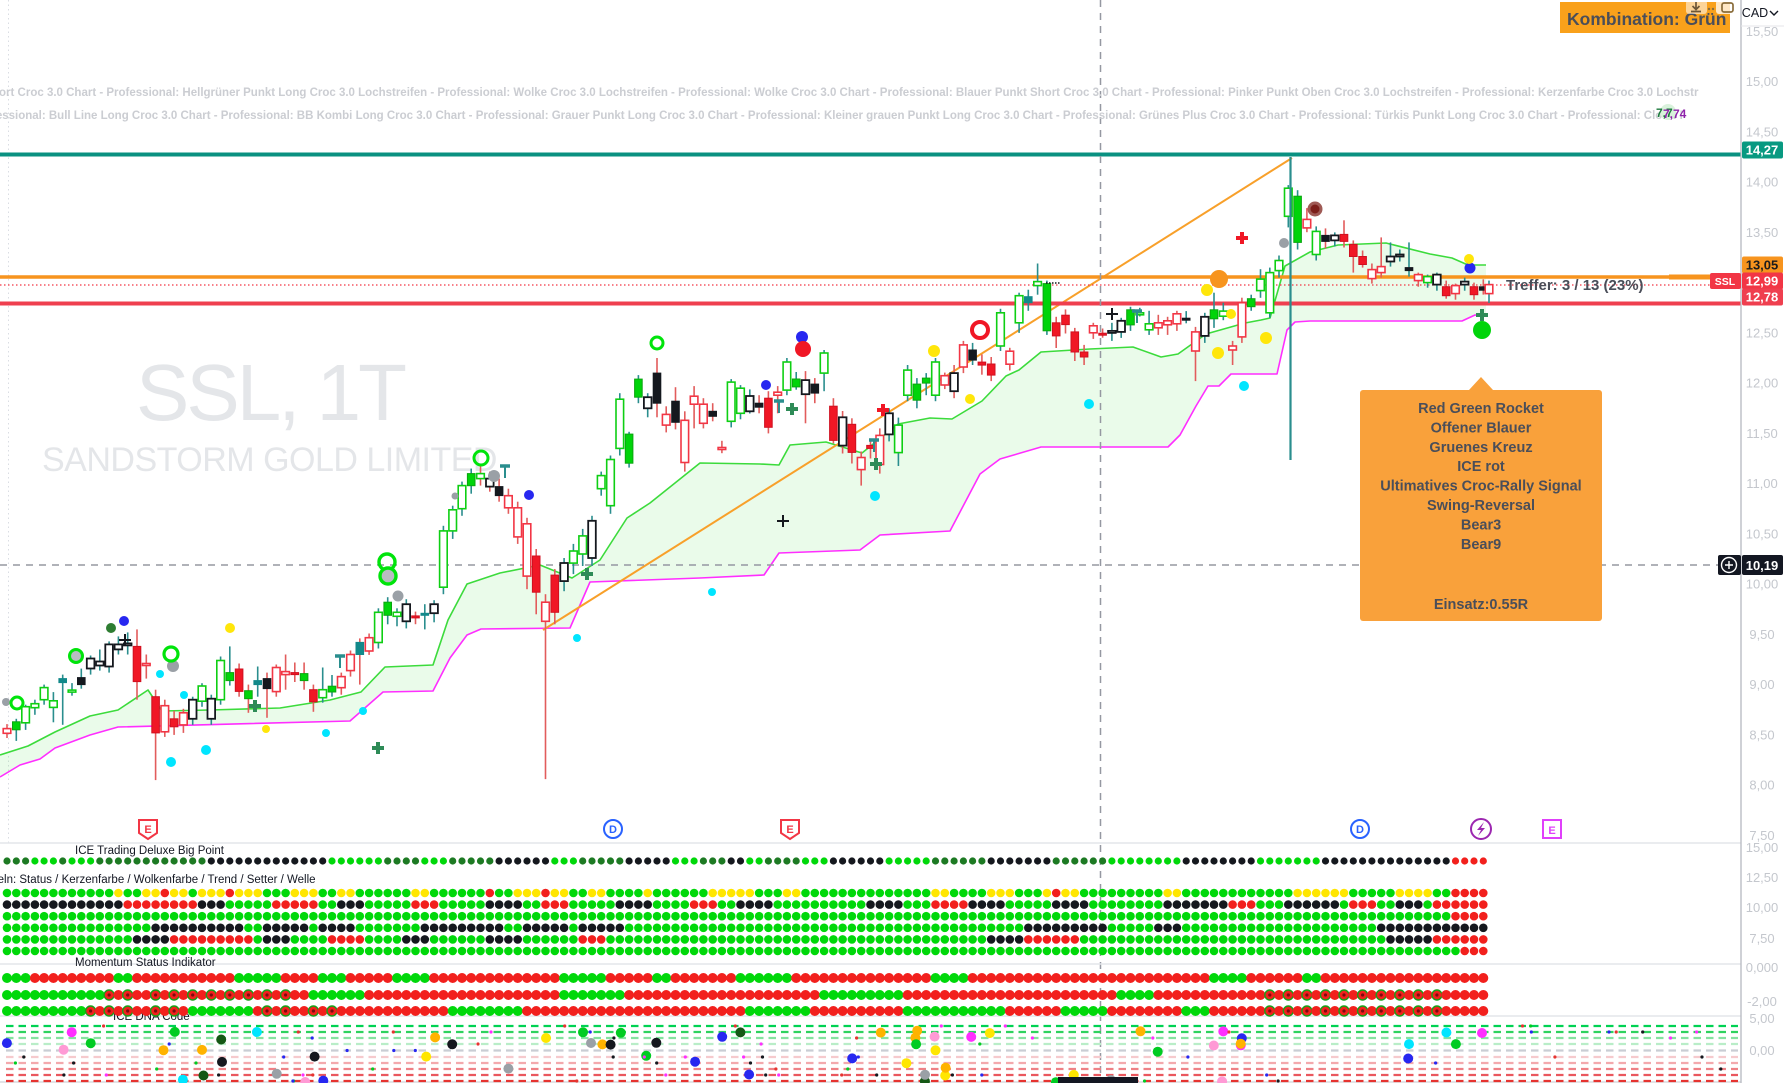  Describe the element at coordinates (1761, 785) in the screenshot. I see `svg-text: 8,00` at that location.